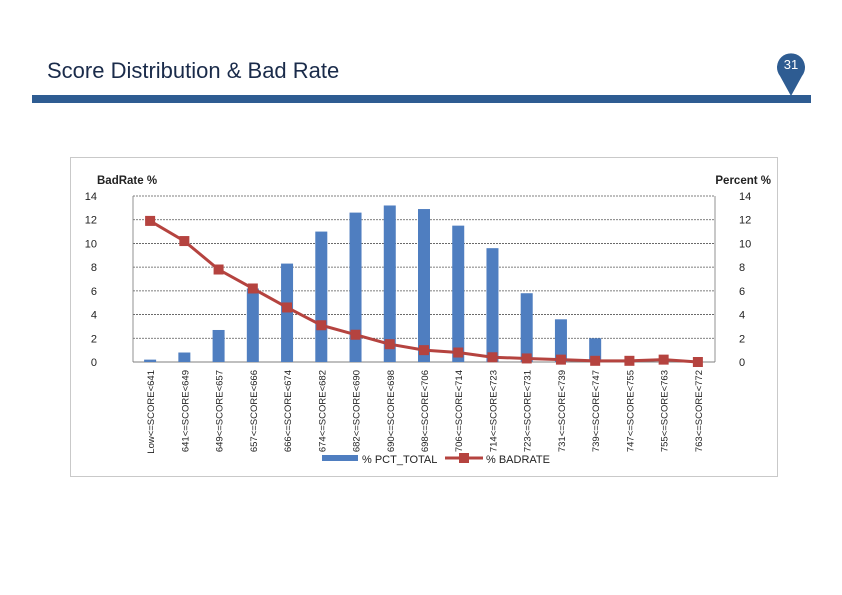  What do you see at coordinates (791, 64) in the screenshot?
I see `page-number: 31` at bounding box center [791, 64].